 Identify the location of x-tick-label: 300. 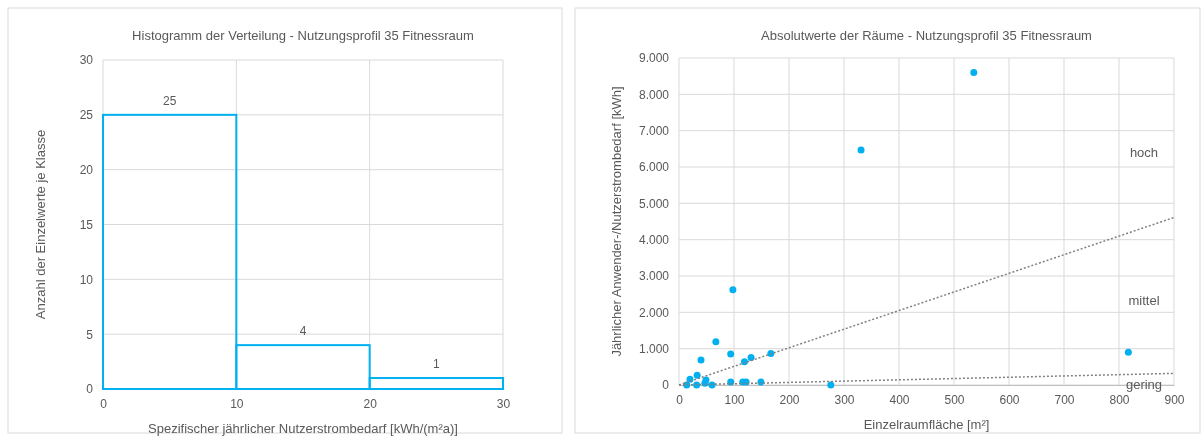
(844, 399).